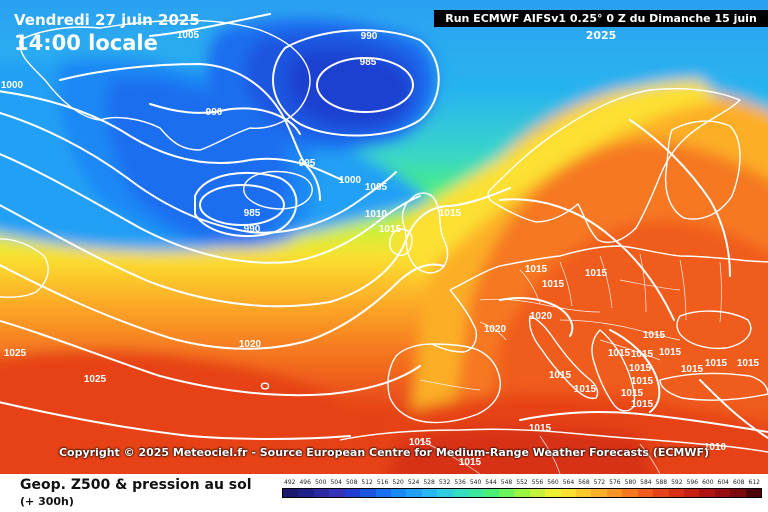 This screenshot has height=512, width=768. What do you see at coordinates (643, 422) in the screenshot?
I see `isobar-1015-med` at bounding box center [643, 422].